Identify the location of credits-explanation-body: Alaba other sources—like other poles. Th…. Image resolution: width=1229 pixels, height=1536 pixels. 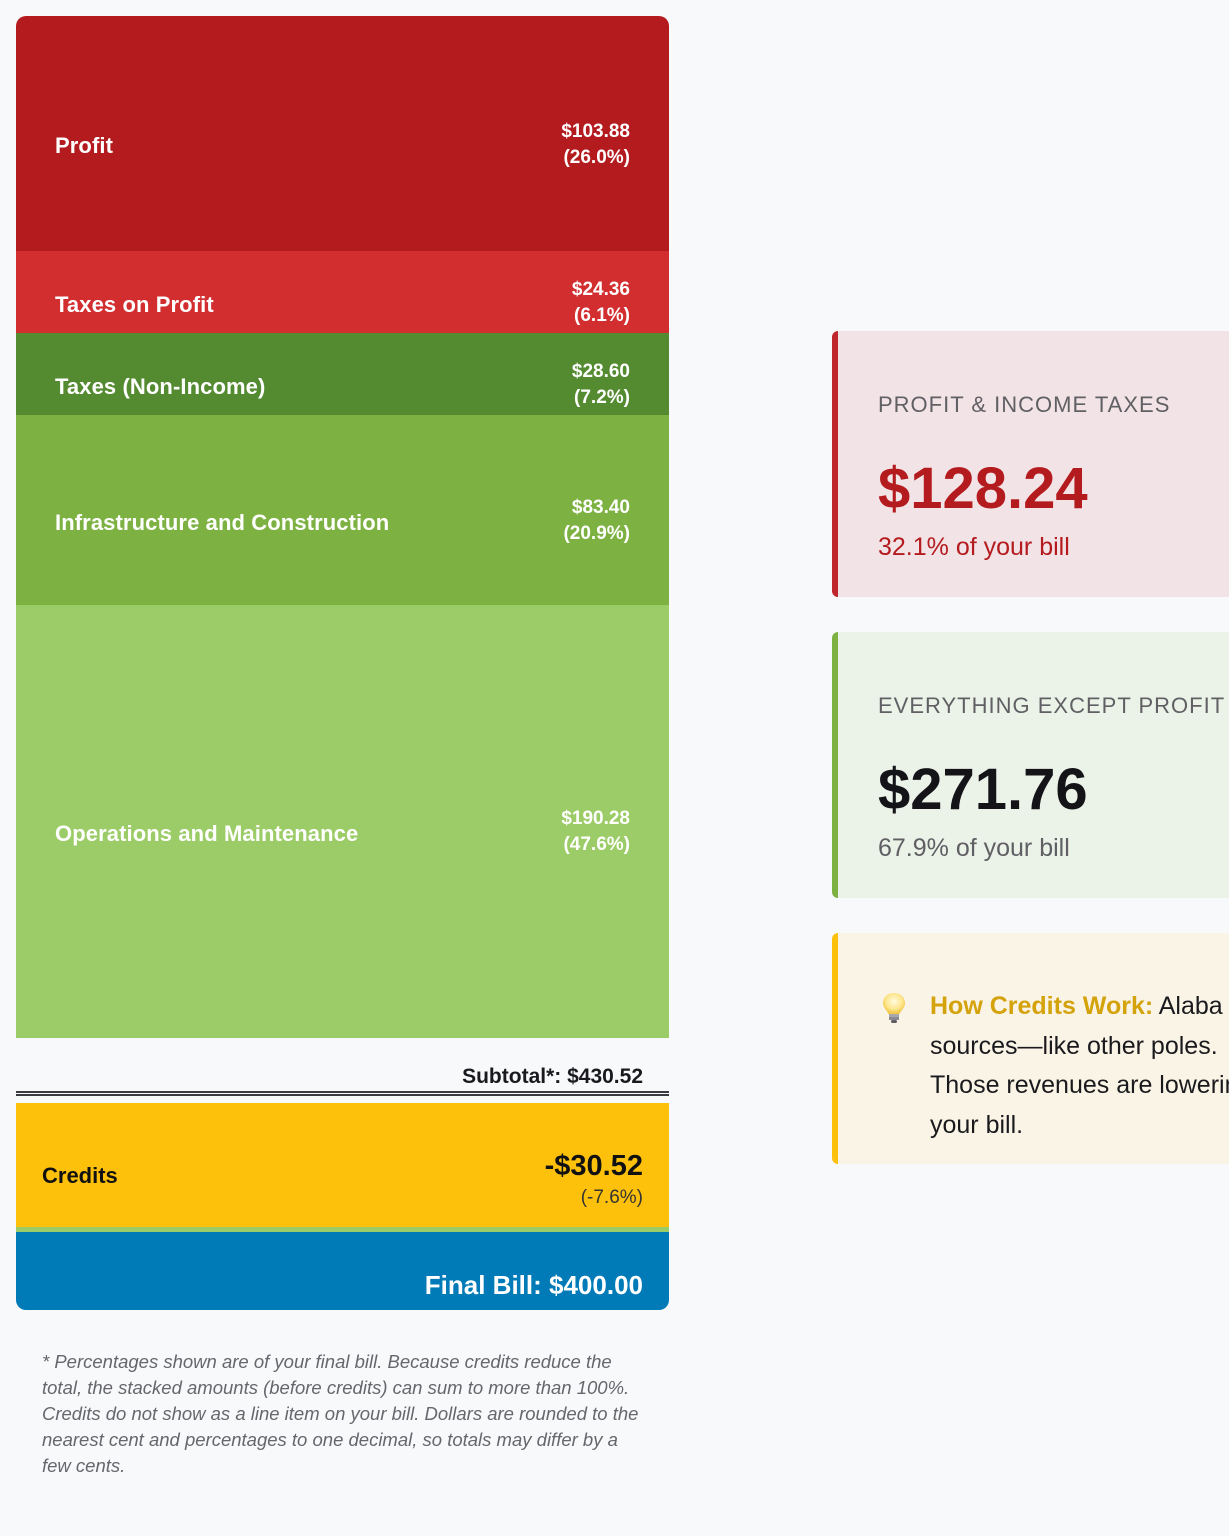
(1079, 1065).